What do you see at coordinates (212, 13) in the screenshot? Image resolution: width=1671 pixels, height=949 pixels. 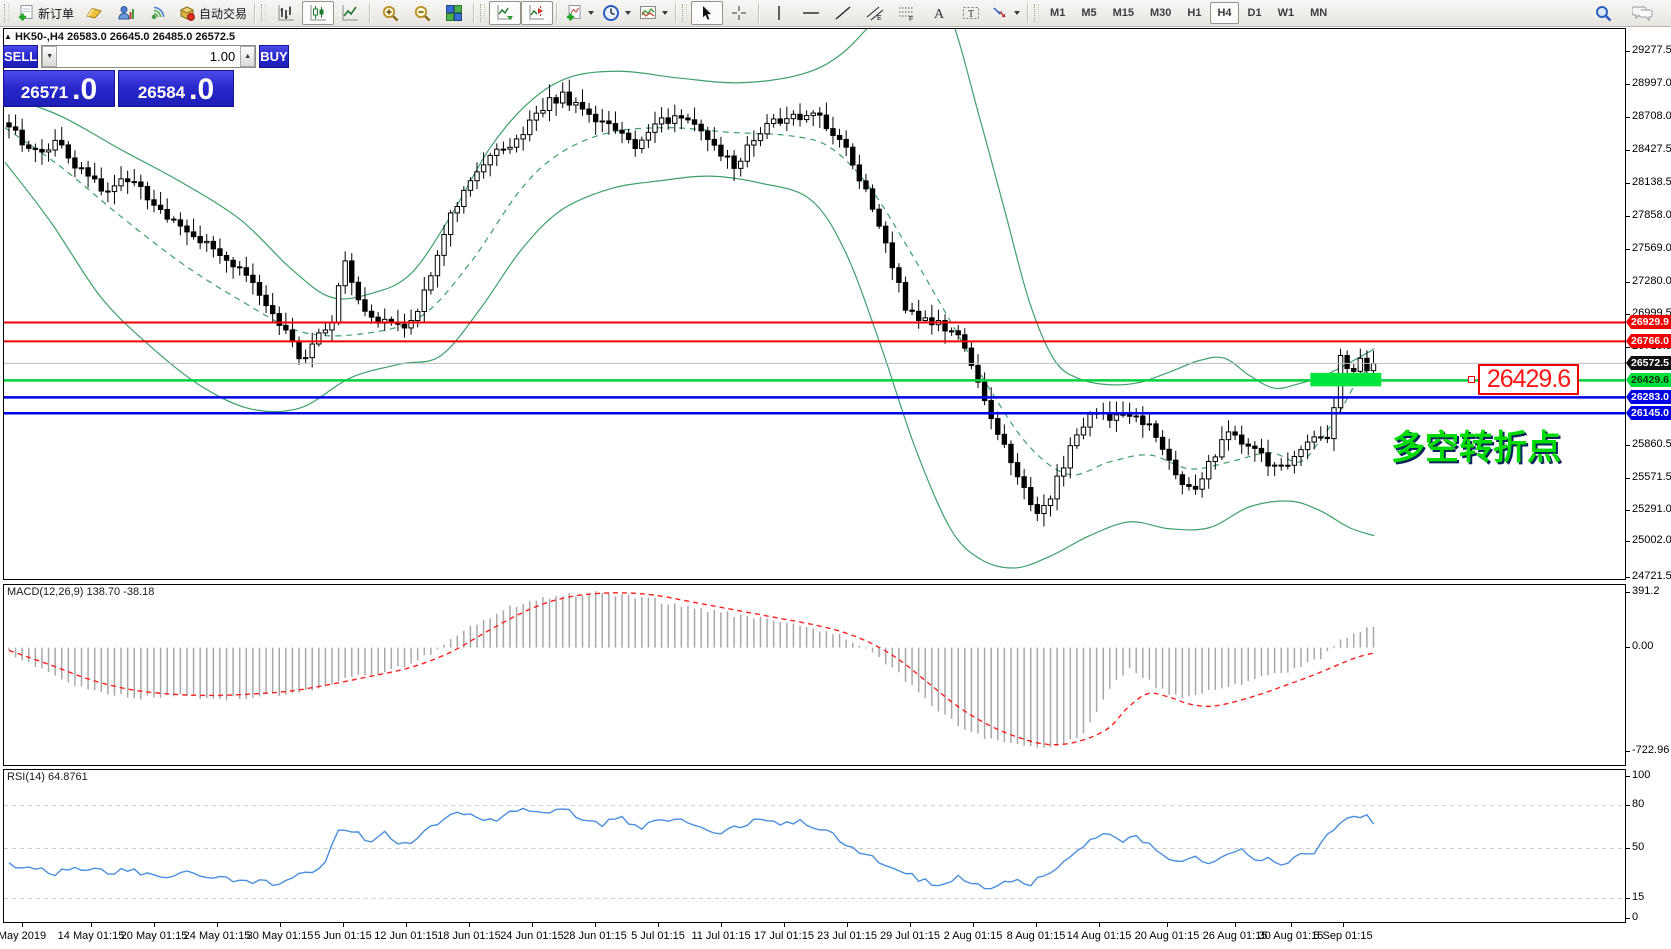 I see `auto-trading-button: 自动交易` at bounding box center [212, 13].